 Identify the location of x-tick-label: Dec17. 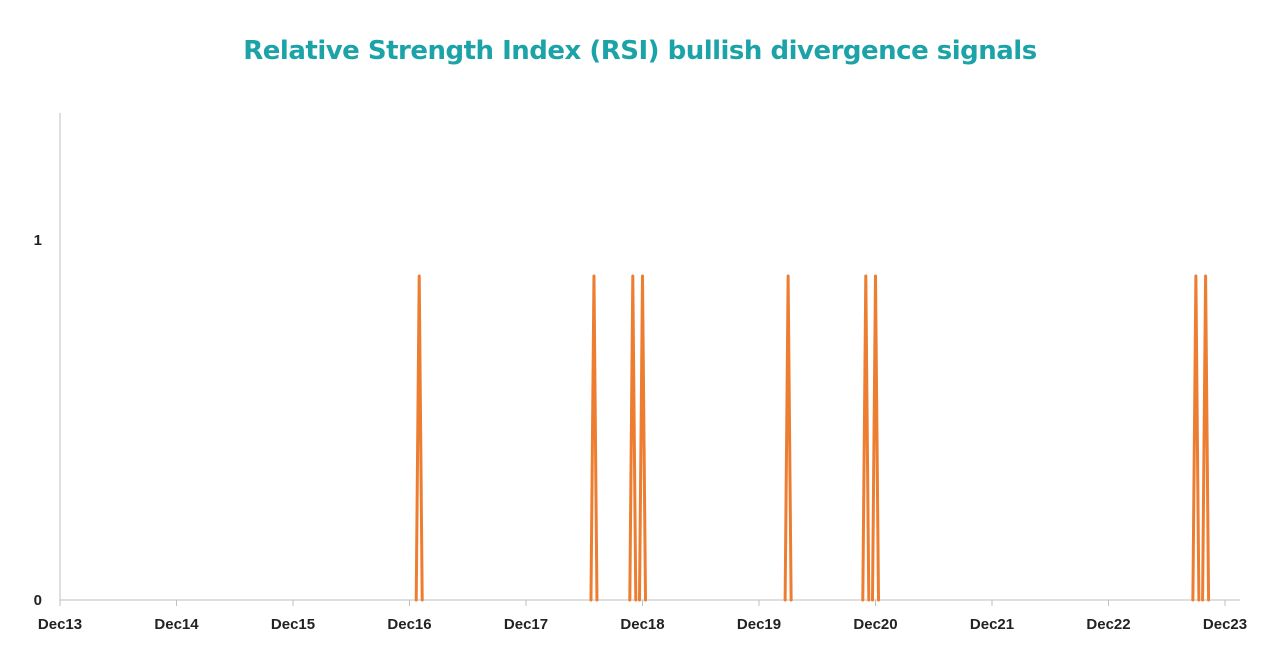
(526, 624).